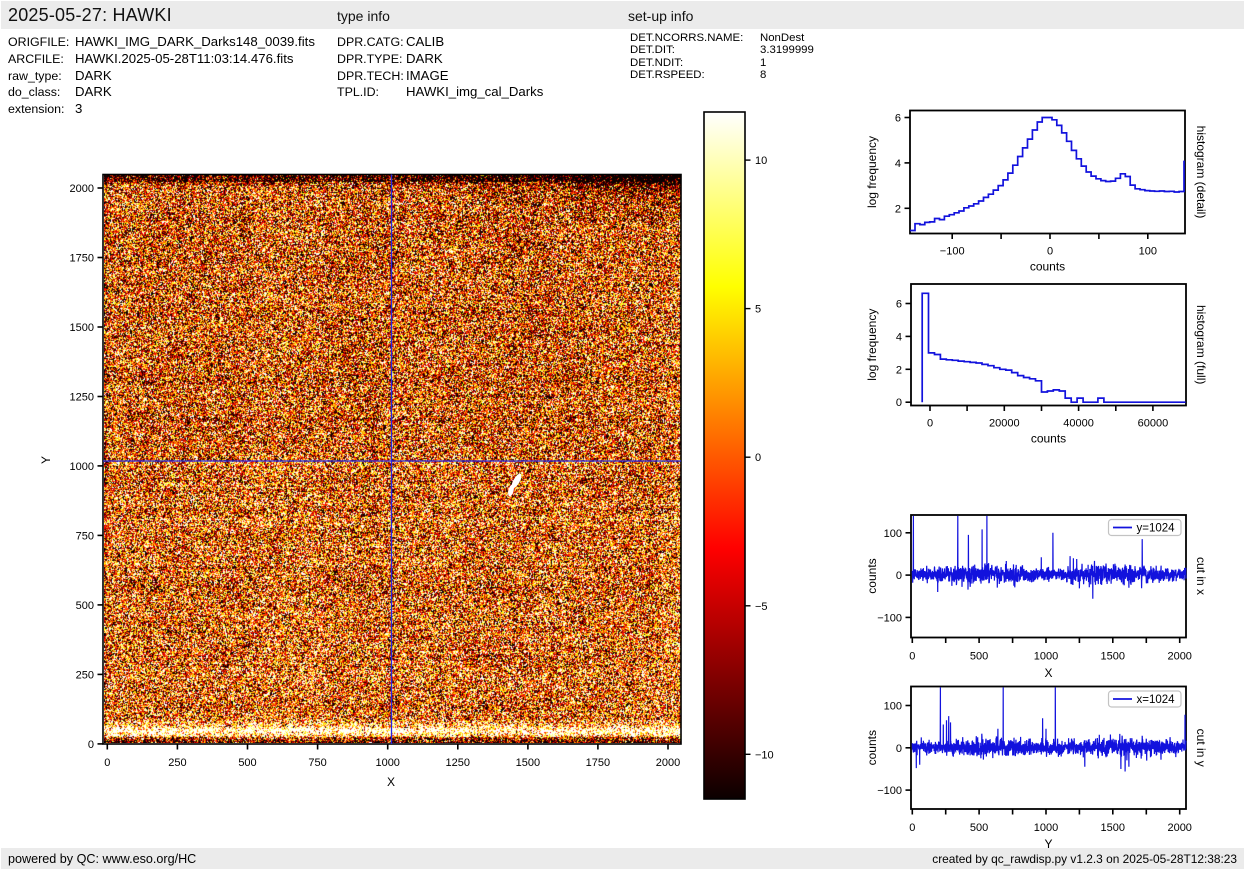  What do you see at coordinates (1078, 424) in the screenshot?
I see `svg-text: 40000` at bounding box center [1078, 424].